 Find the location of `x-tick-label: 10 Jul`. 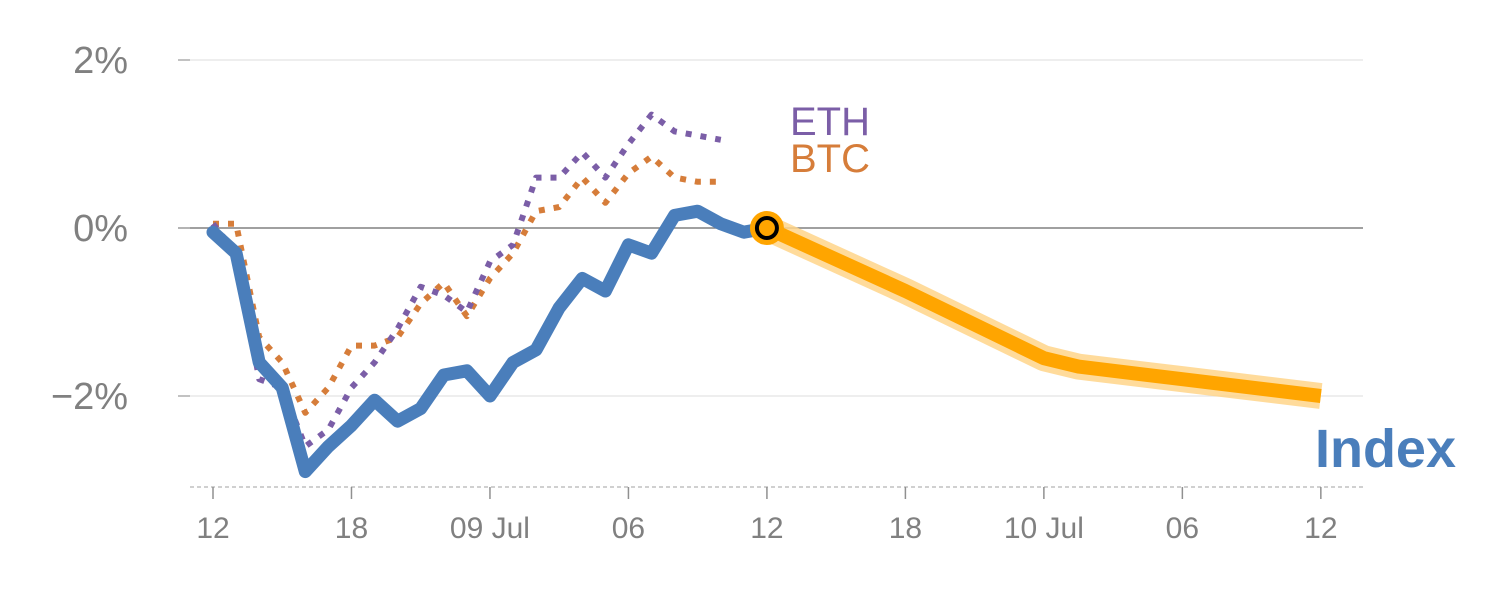

x-tick-label: 10 Jul is located at coordinates (1044, 528).